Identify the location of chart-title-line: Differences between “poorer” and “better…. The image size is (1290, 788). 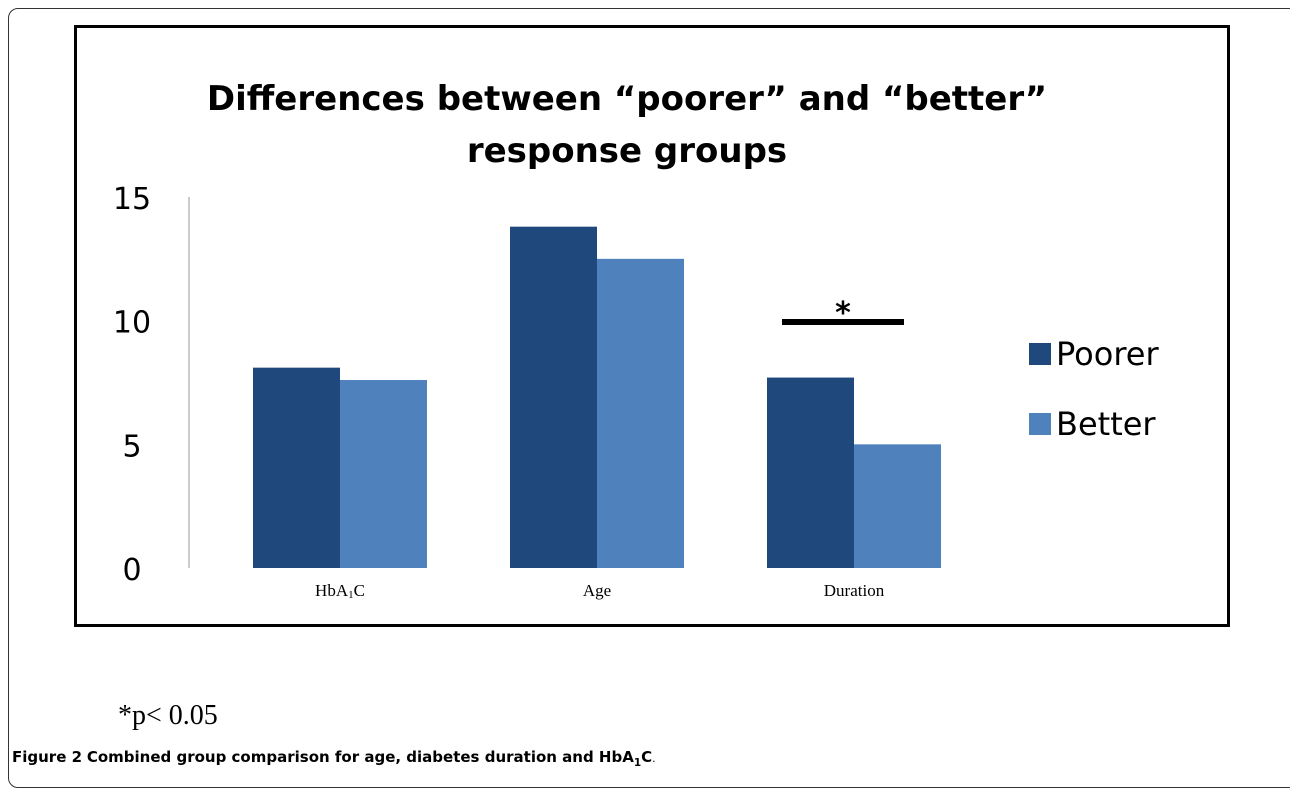
(627, 99).